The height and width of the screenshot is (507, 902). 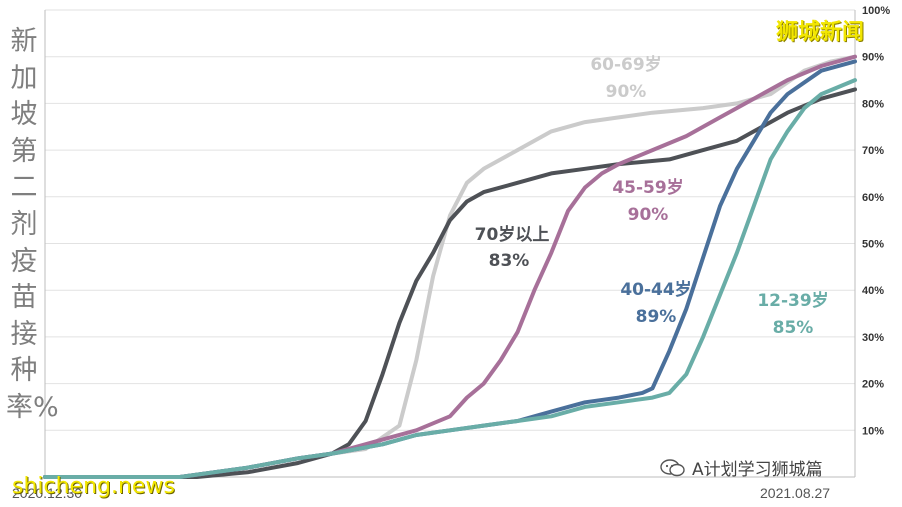 I want to click on series-value-label-0: 90%, so click(x=626, y=92).